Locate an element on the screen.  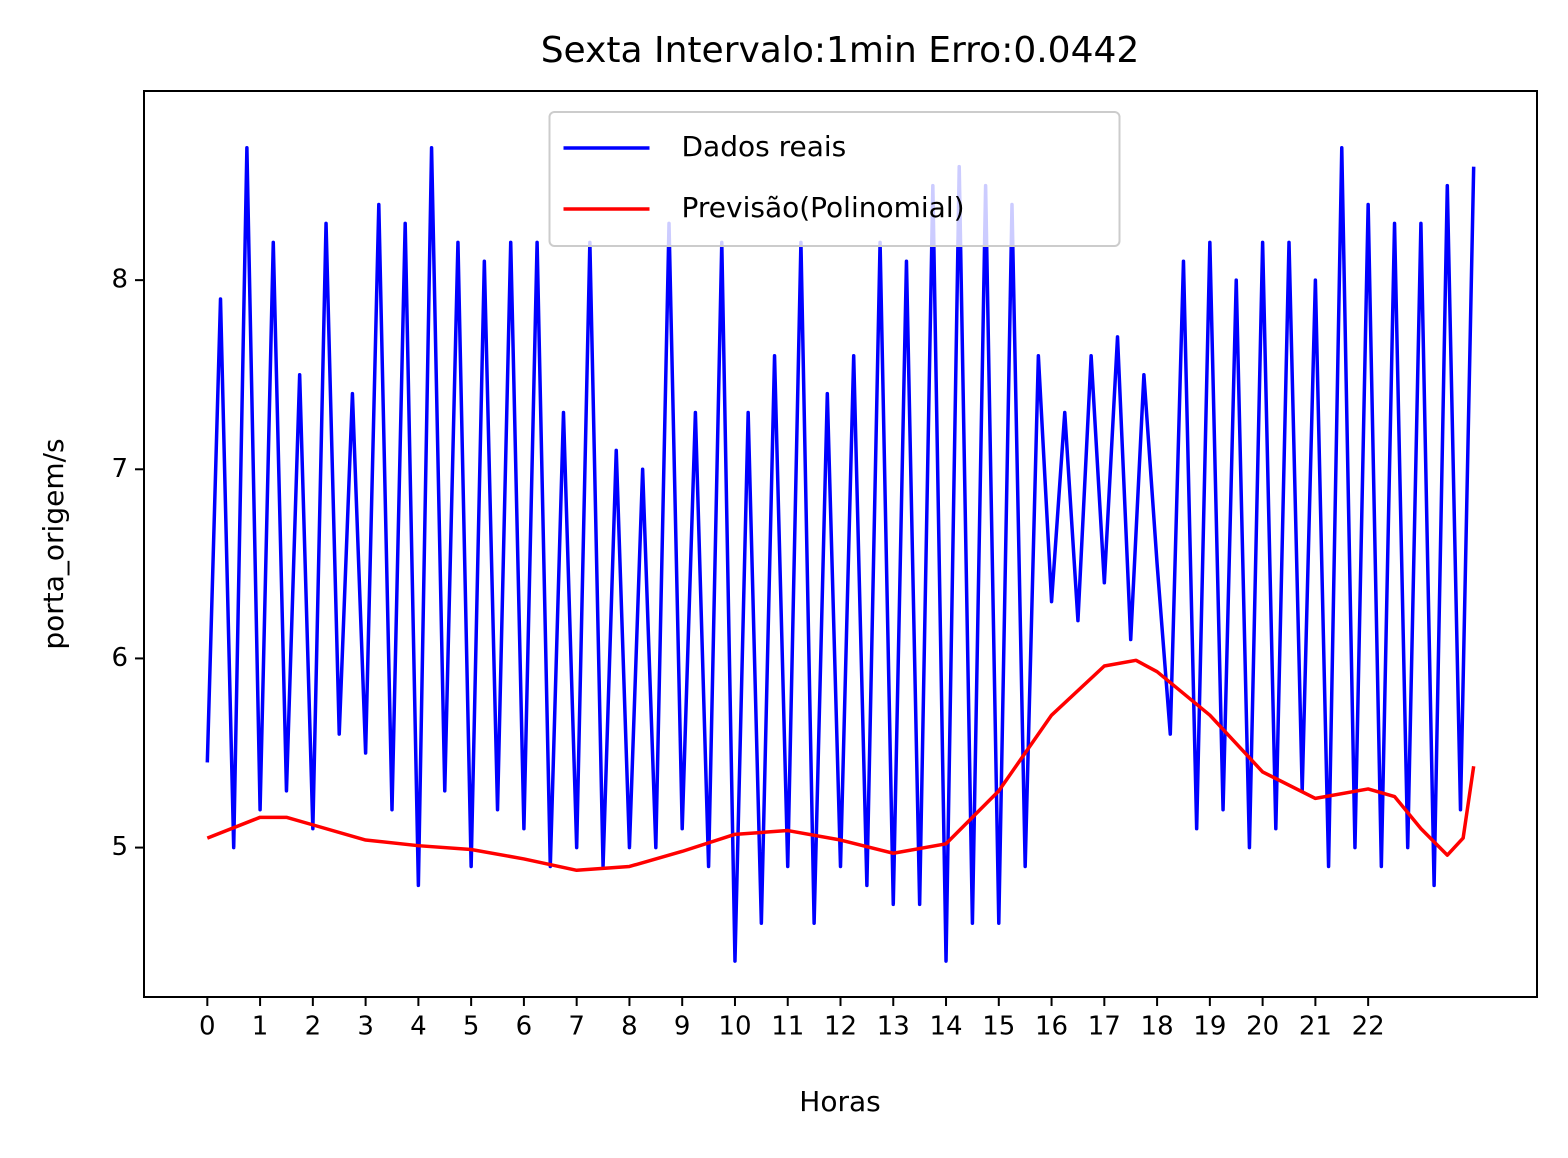
x-tick-label: 12 is located at coordinates (840, 1027).